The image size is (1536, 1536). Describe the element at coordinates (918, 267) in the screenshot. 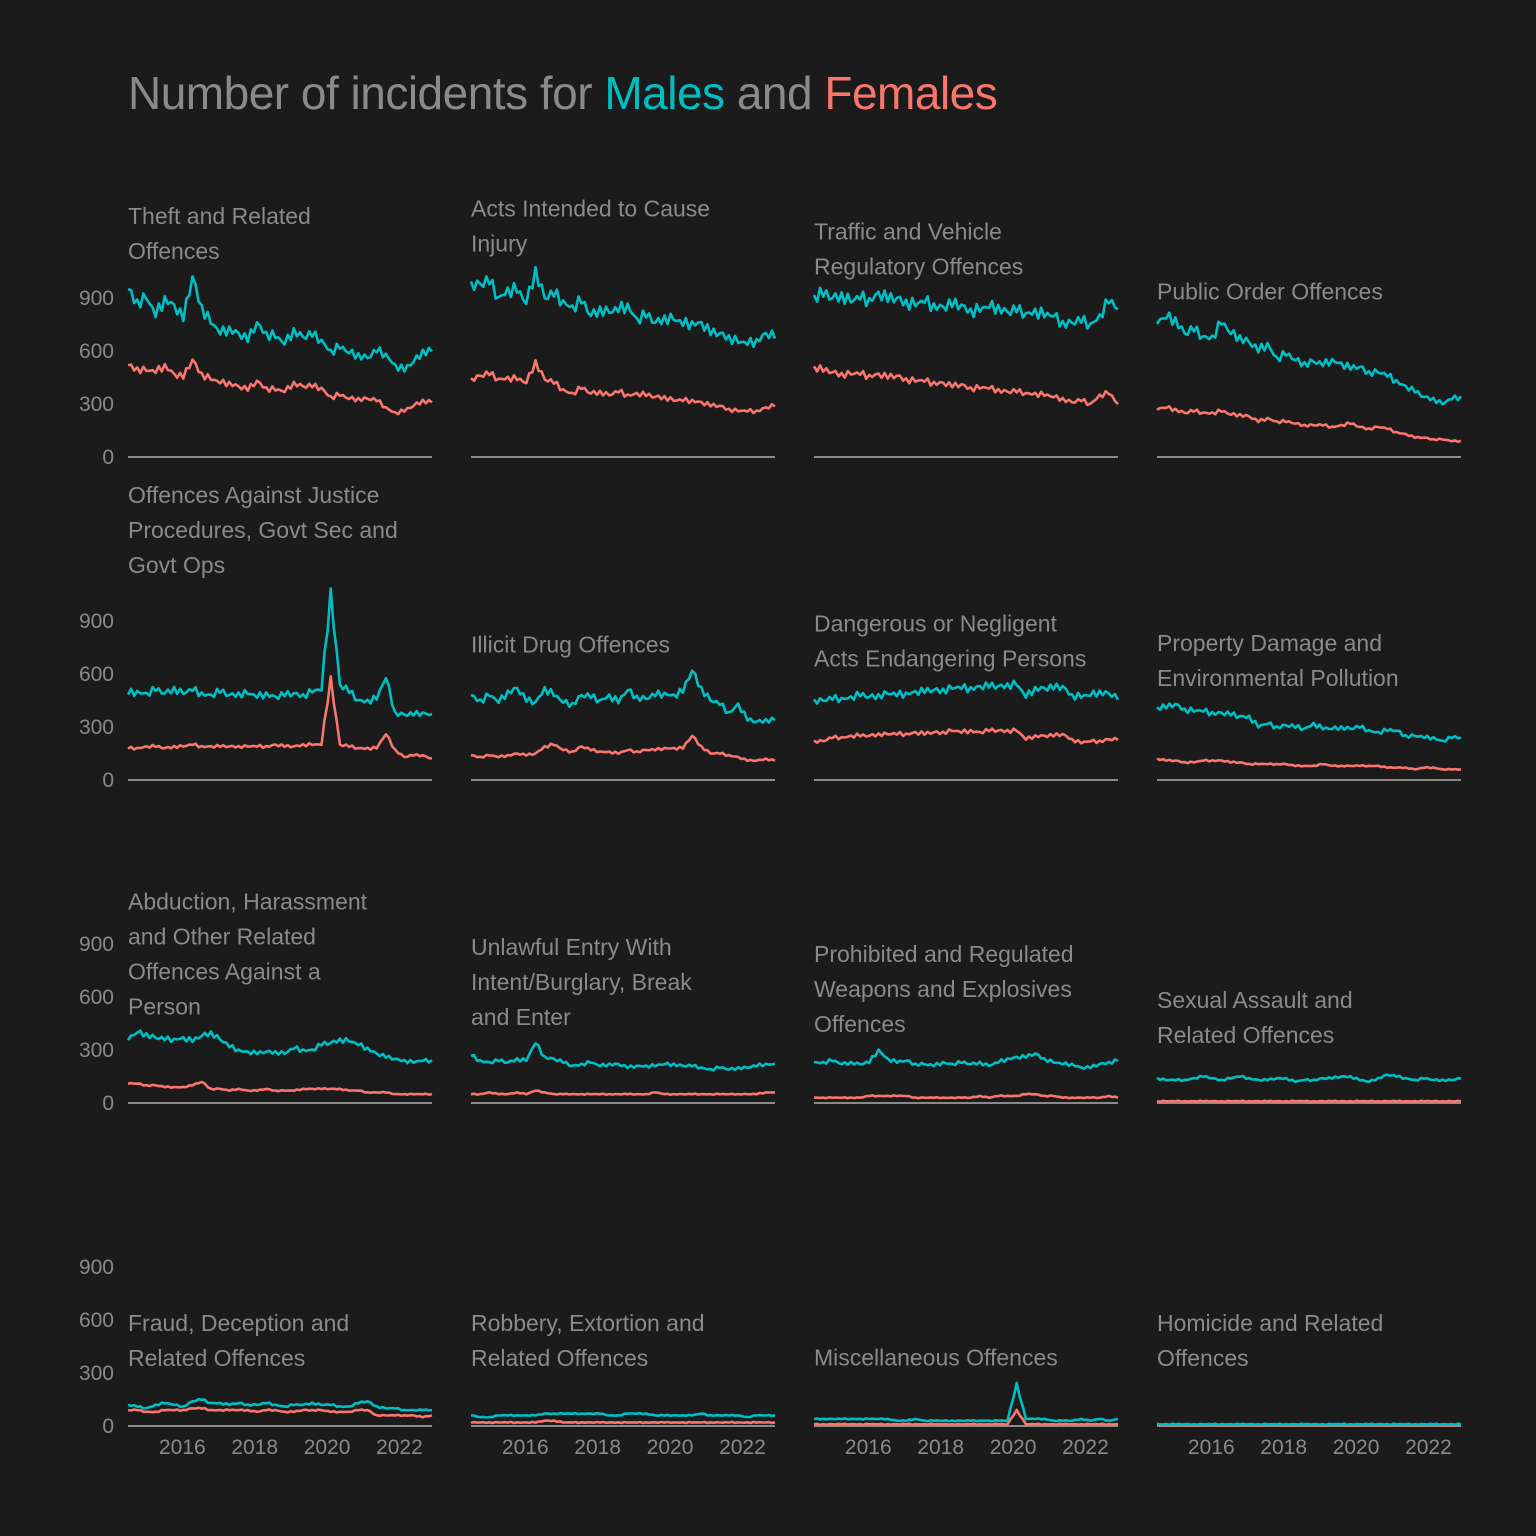

I see `panel-title: Regulatory Offences` at that location.